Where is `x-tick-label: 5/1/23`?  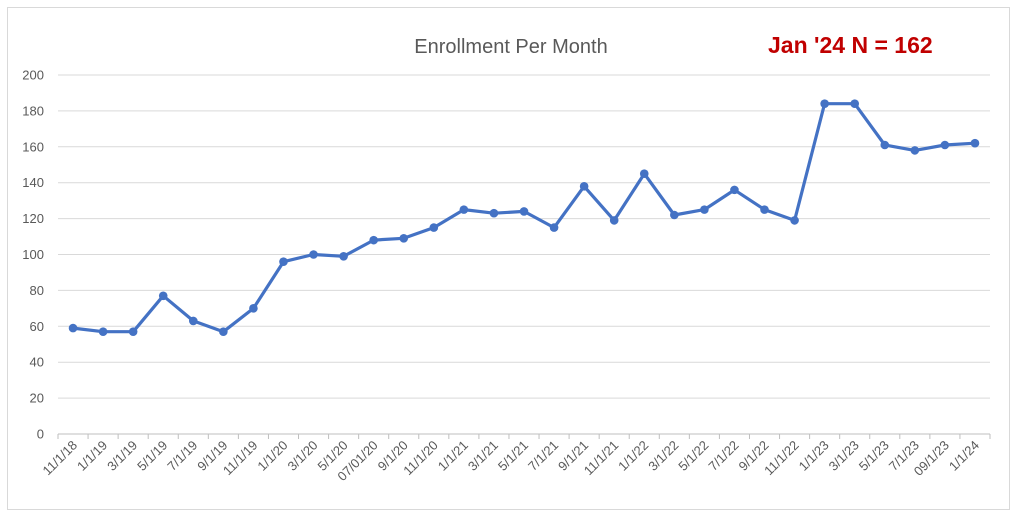 x-tick-label: 5/1/23 is located at coordinates (874, 456).